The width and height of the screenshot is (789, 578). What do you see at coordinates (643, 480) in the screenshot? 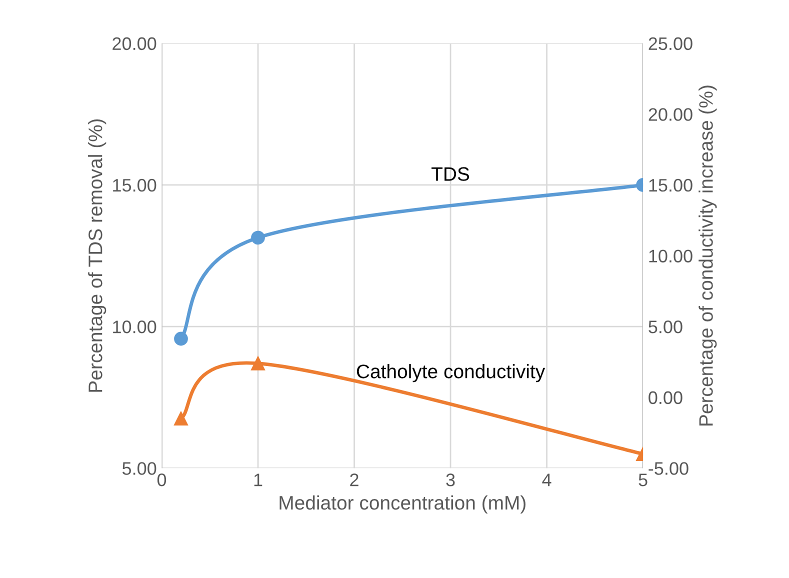
I see `x-tick-label: 5` at bounding box center [643, 480].